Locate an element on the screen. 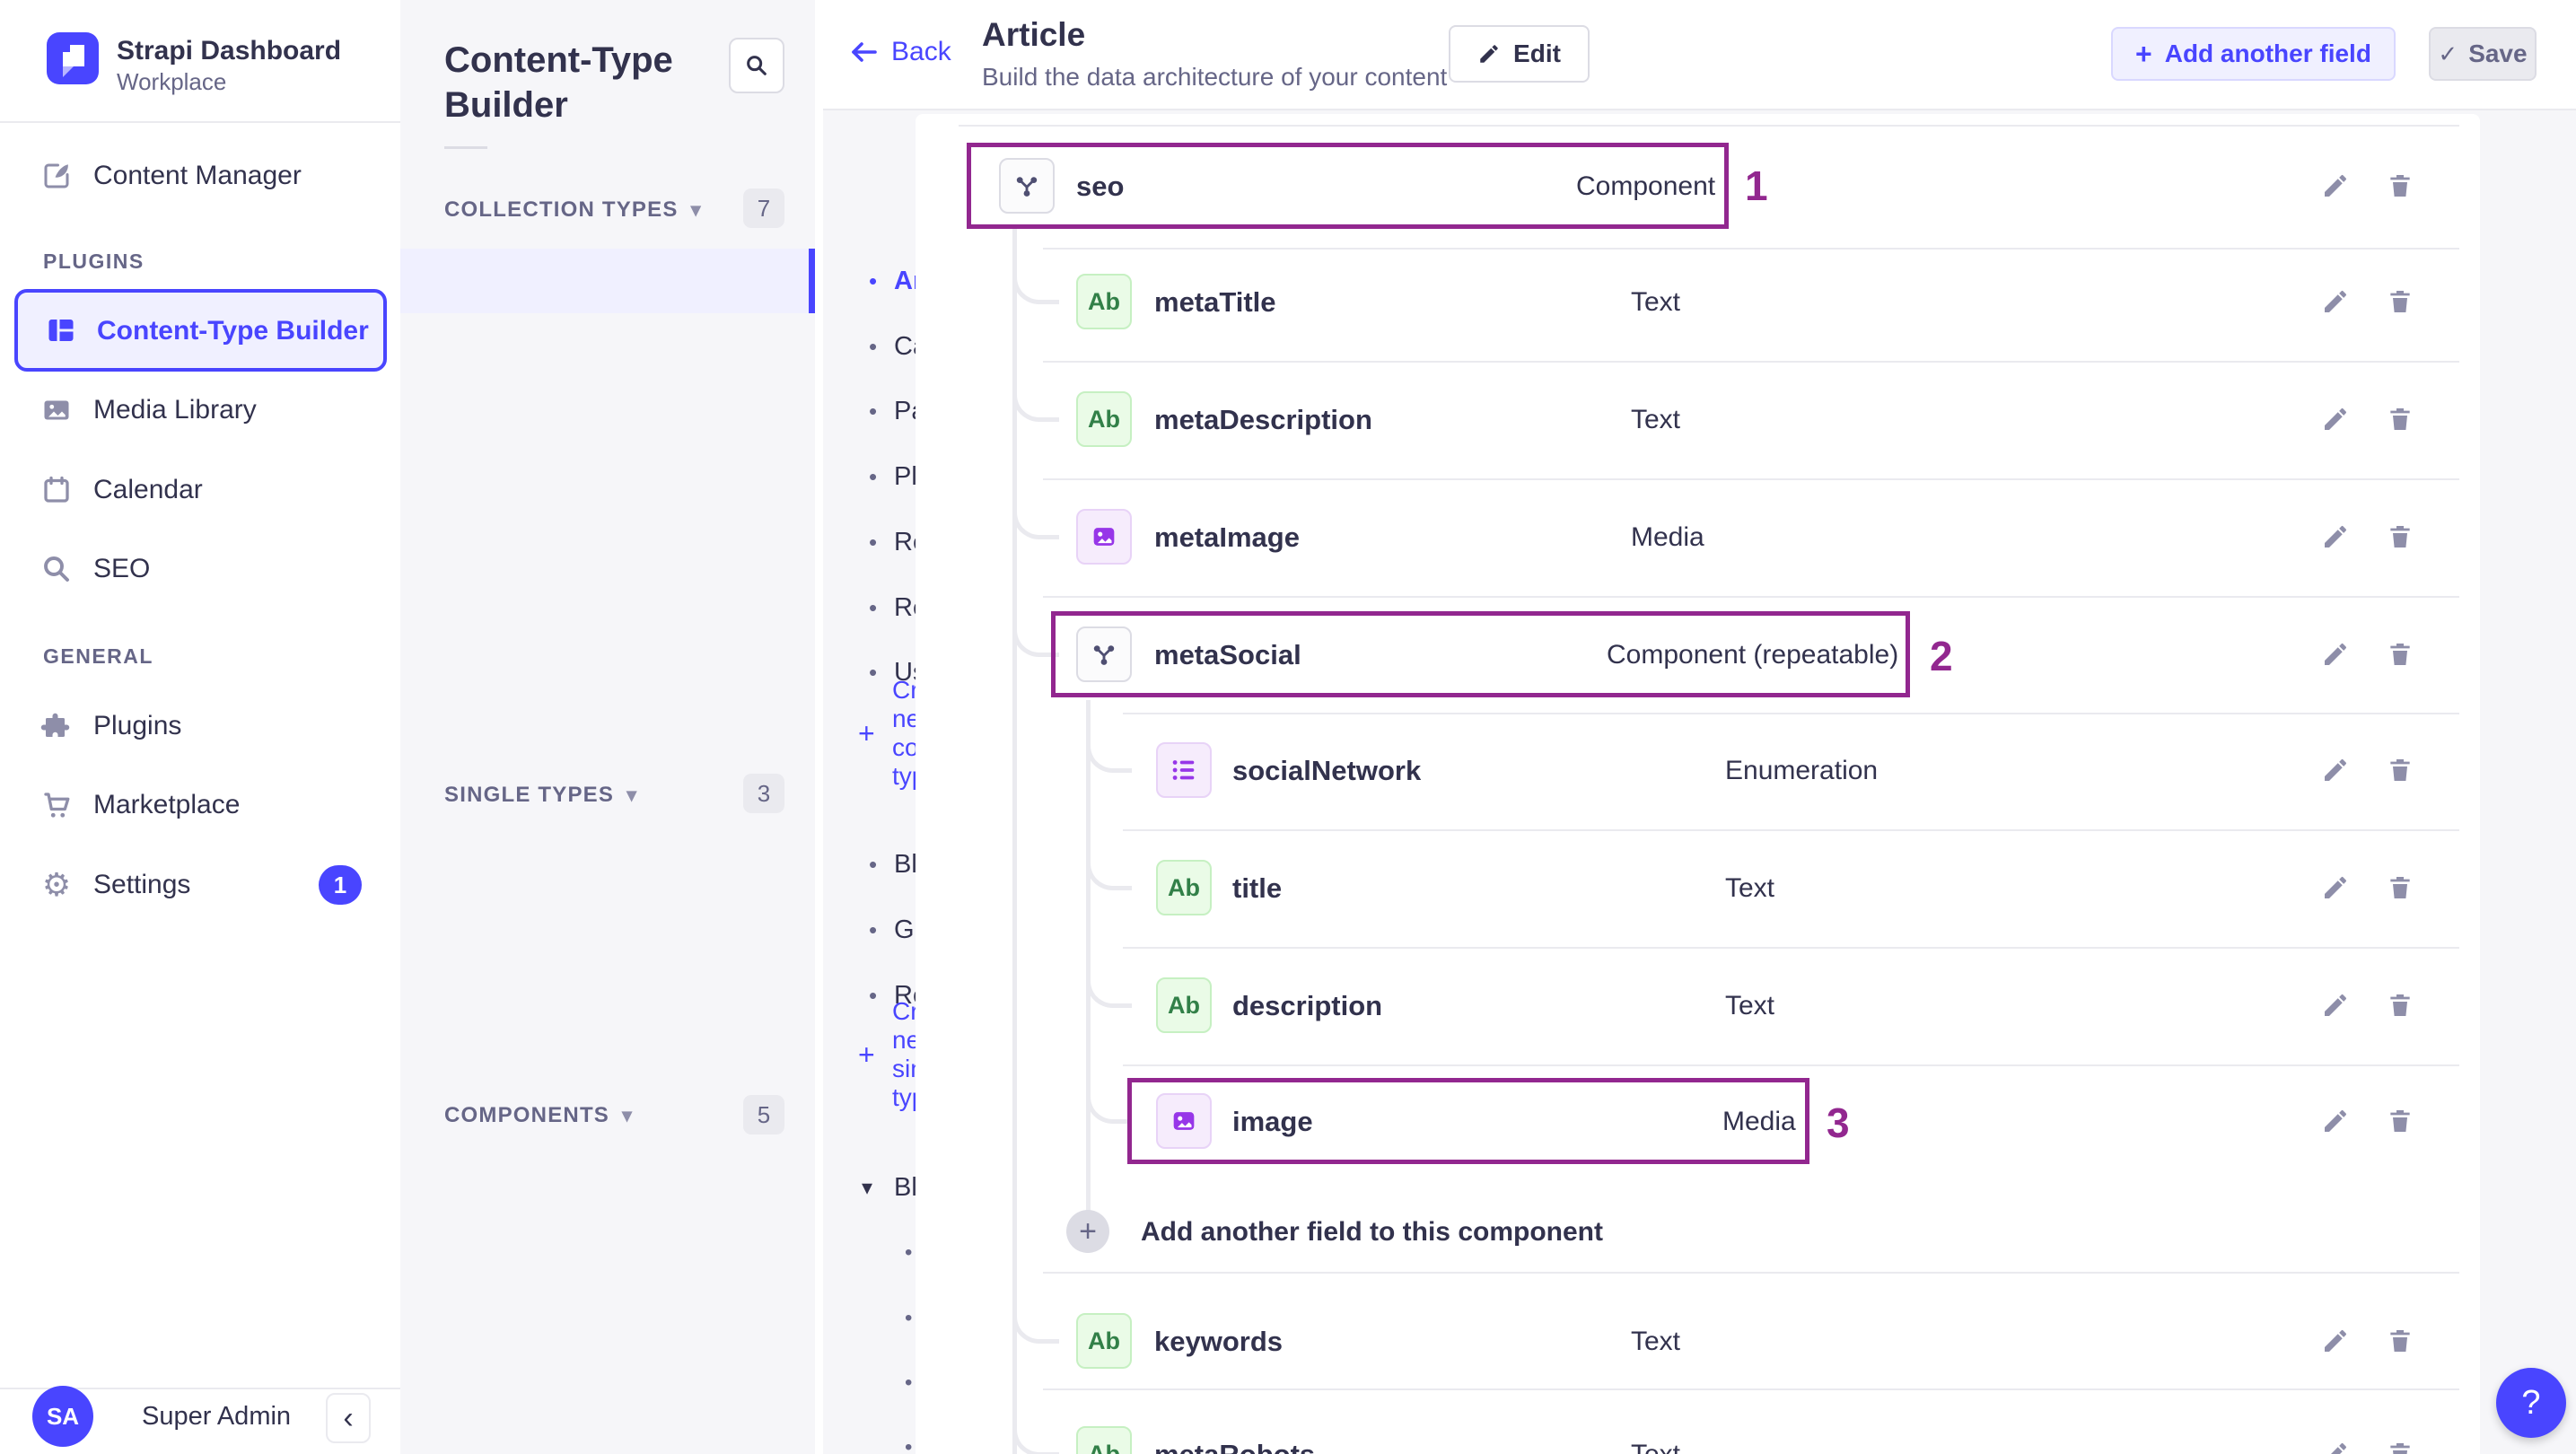  text-field-icon: Ab is located at coordinates (1104, 301).